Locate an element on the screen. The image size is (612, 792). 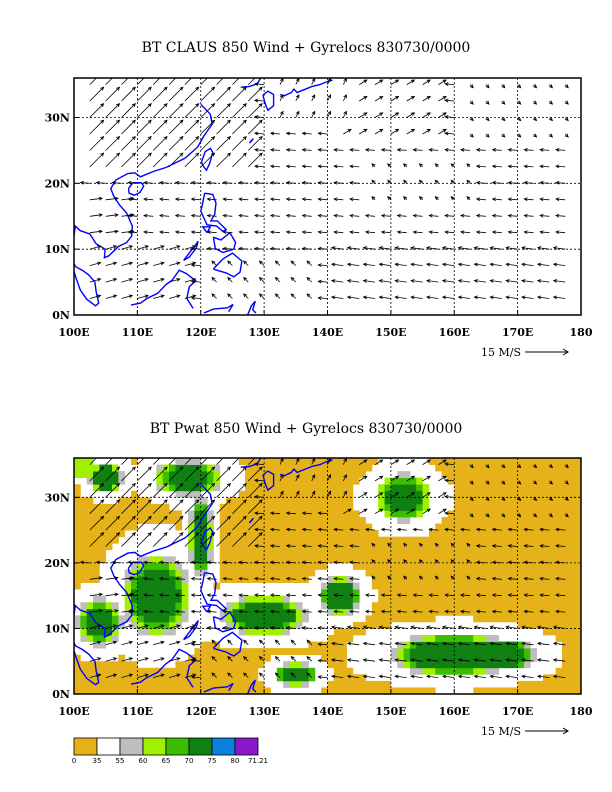
lon-tick-label: 140E is located at coordinates (327, 711).